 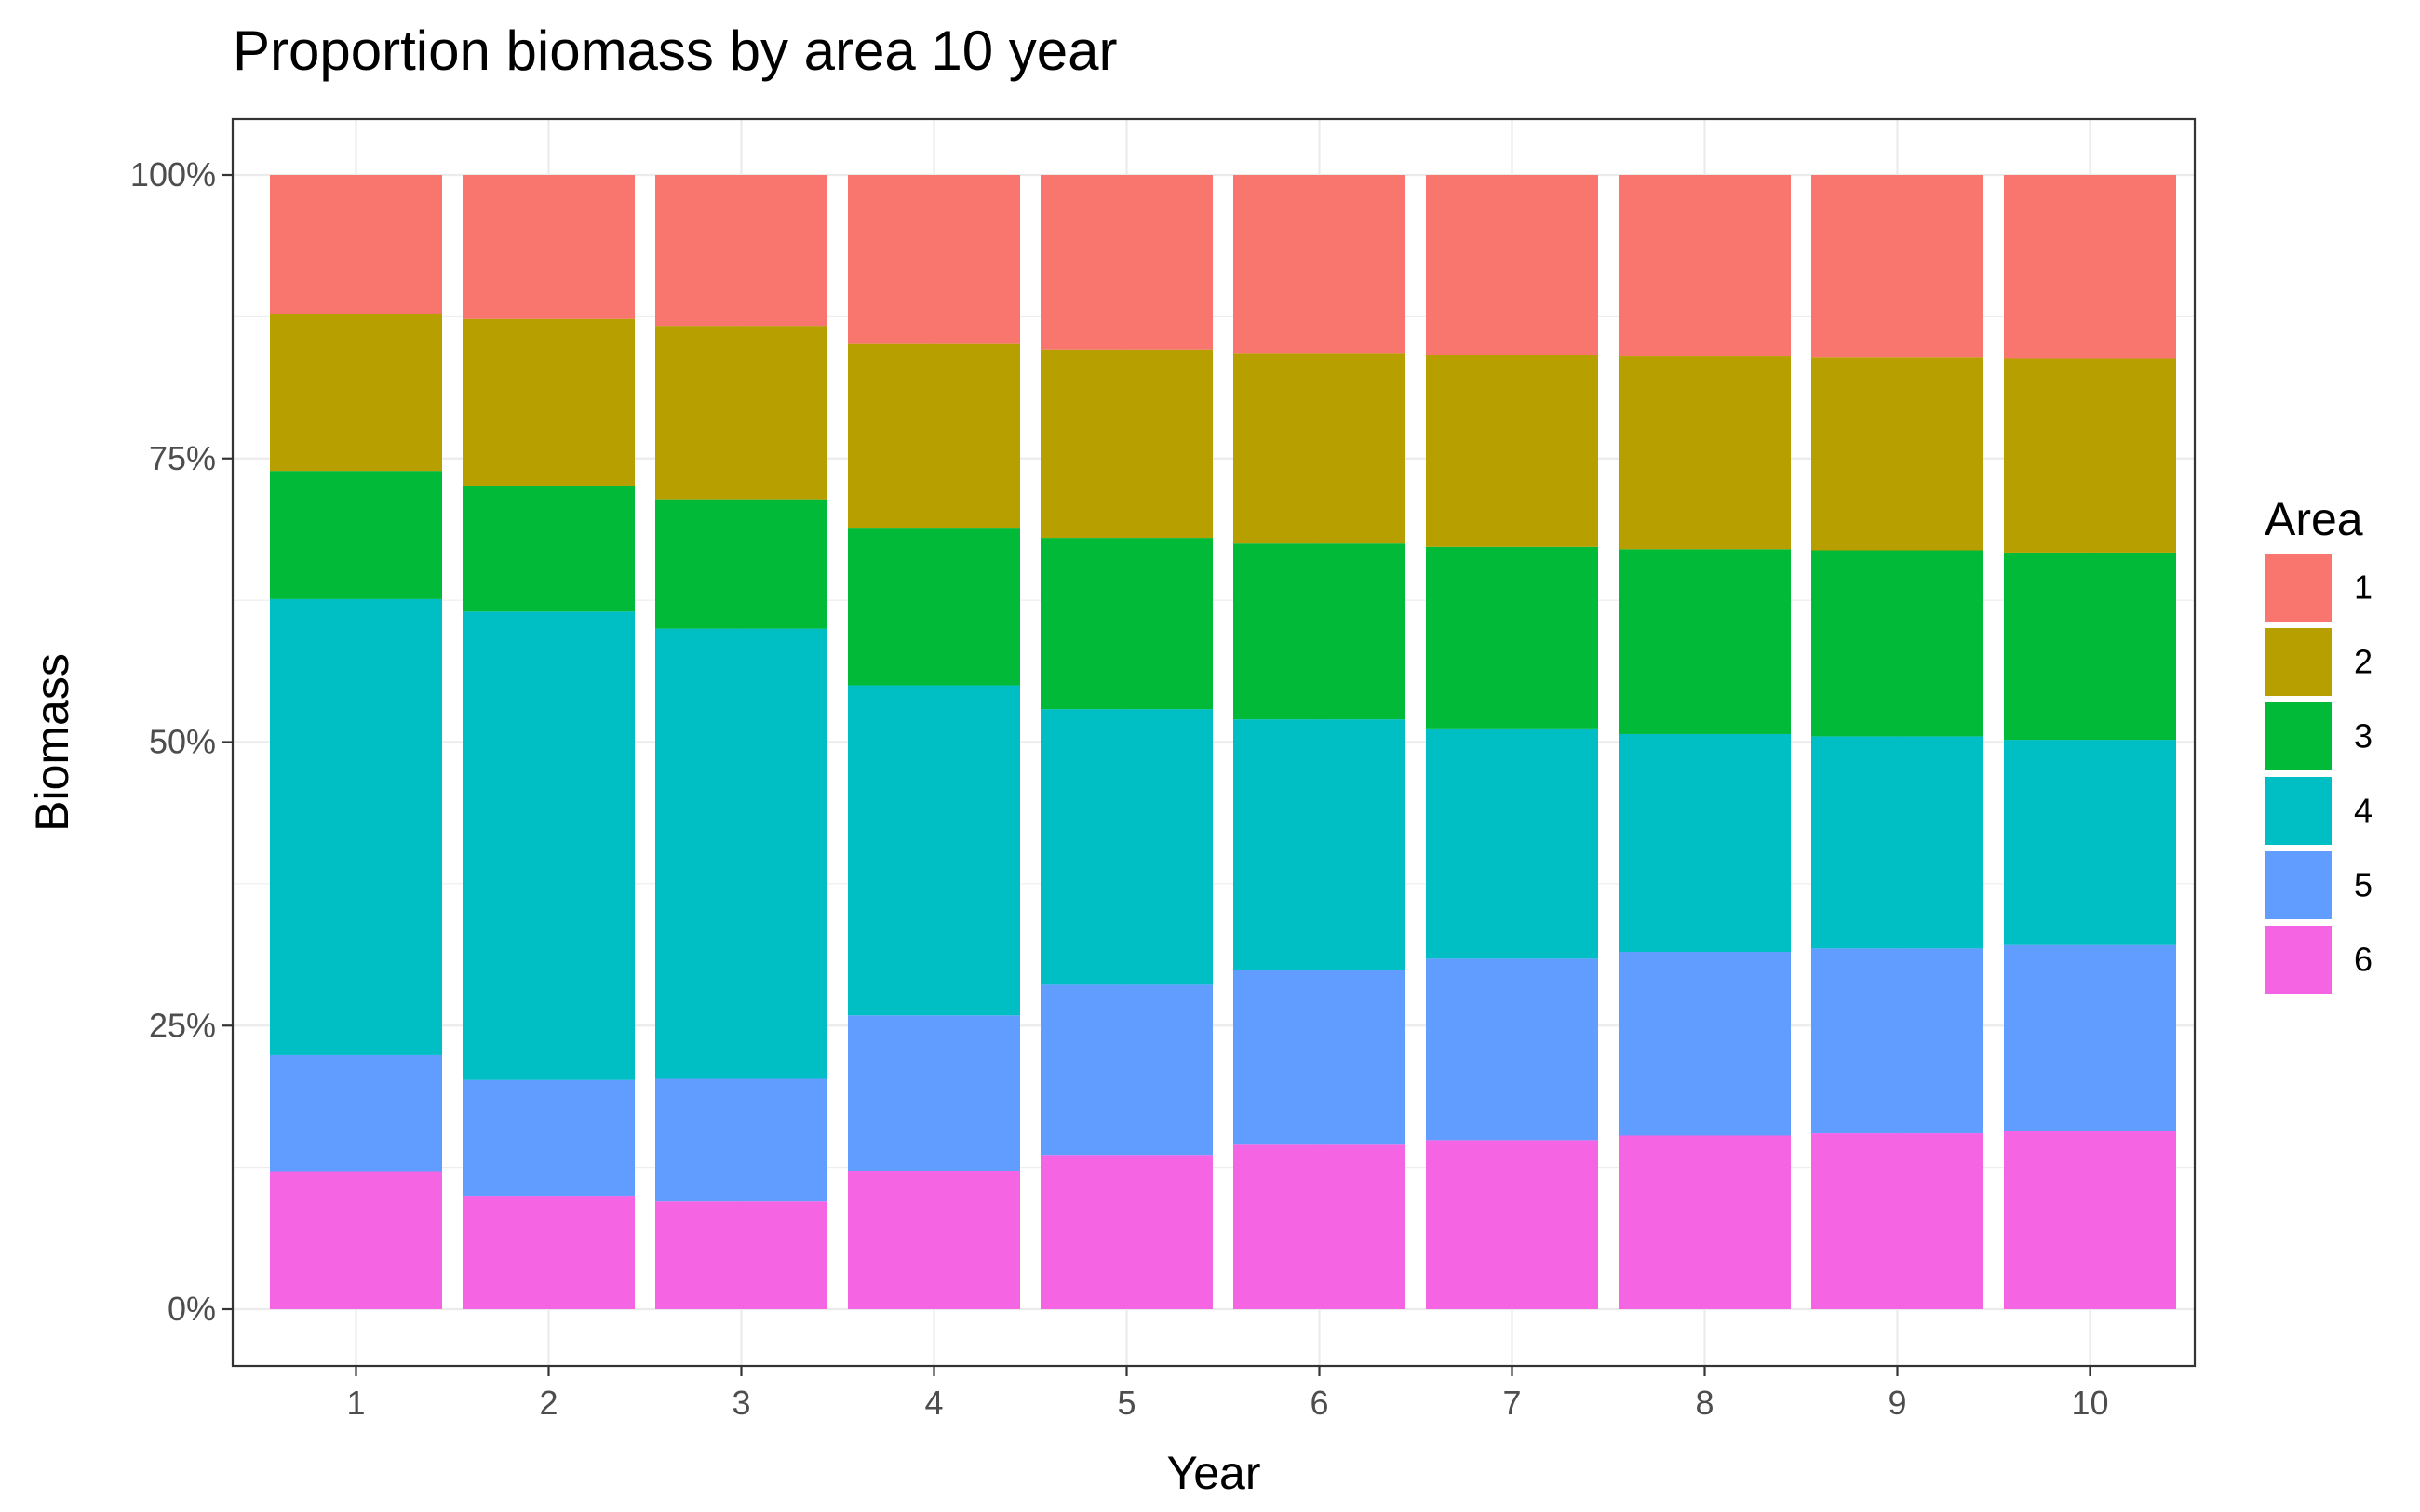 What do you see at coordinates (1213, 1473) in the screenshot?
I see `x-axis-title: Year` at bounding box center [1213, 1473].